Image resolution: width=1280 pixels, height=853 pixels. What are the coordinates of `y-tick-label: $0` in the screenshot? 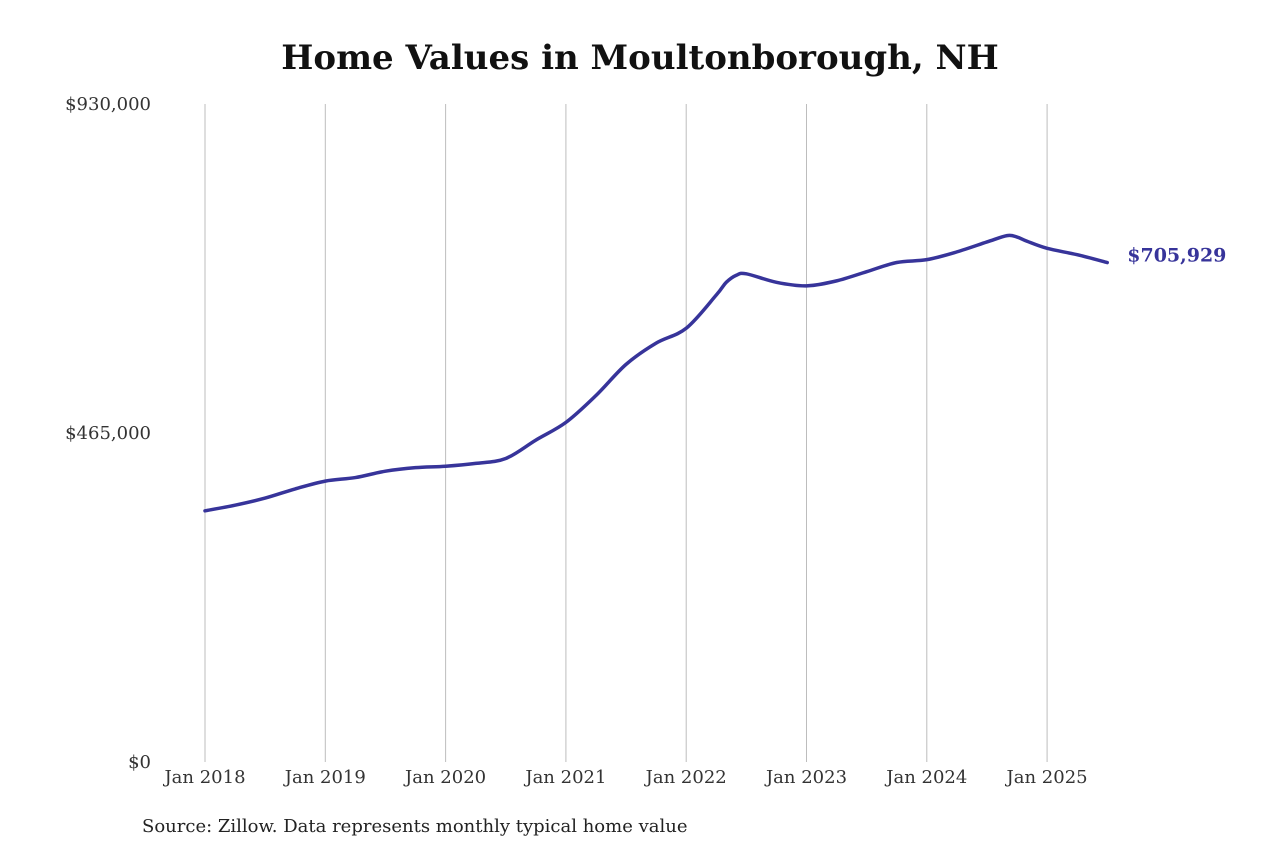 It's located at (139, 762).